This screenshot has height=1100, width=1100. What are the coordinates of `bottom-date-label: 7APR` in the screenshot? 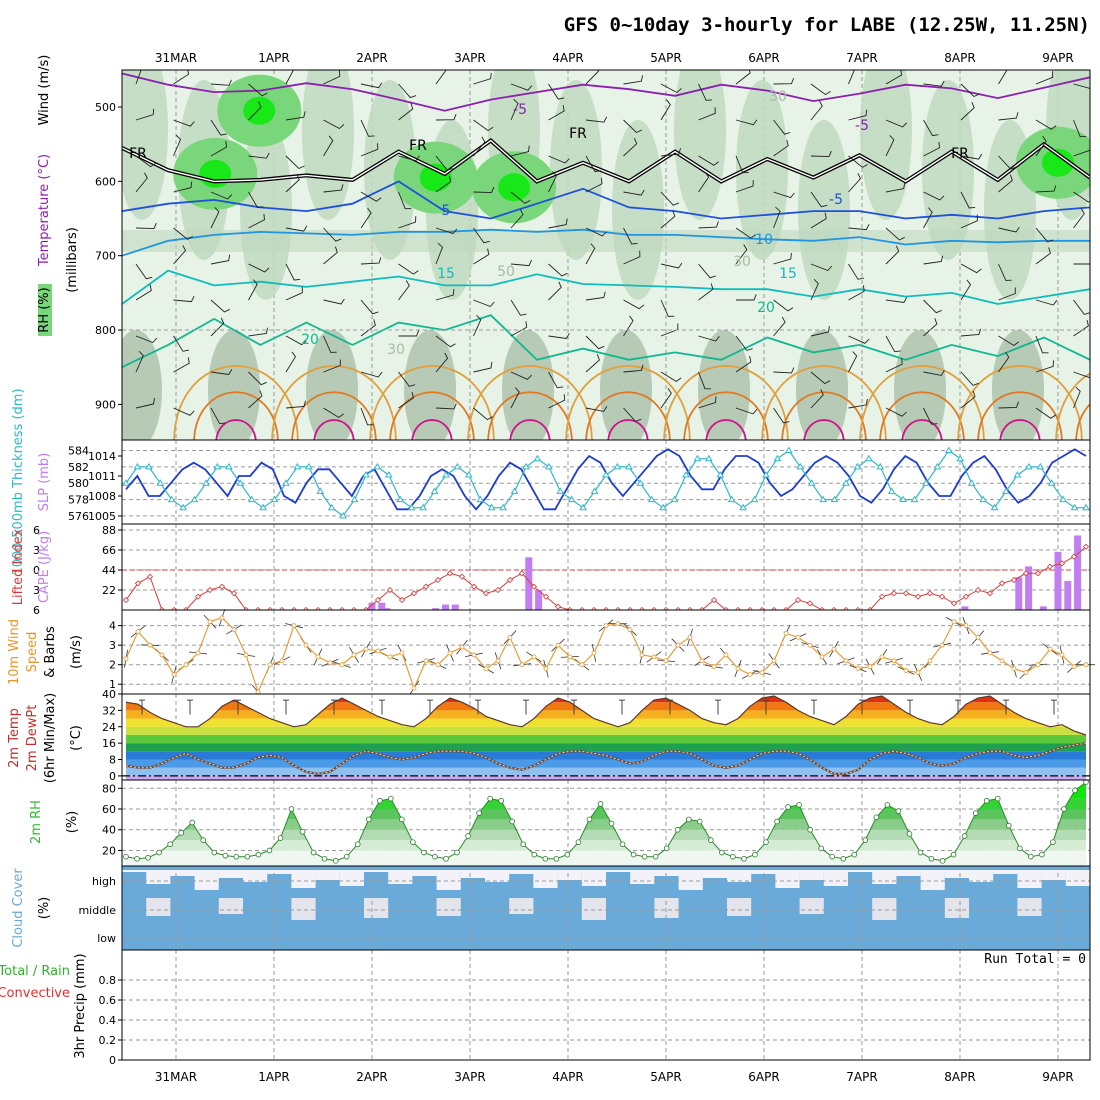 It's located at (861, 1077).